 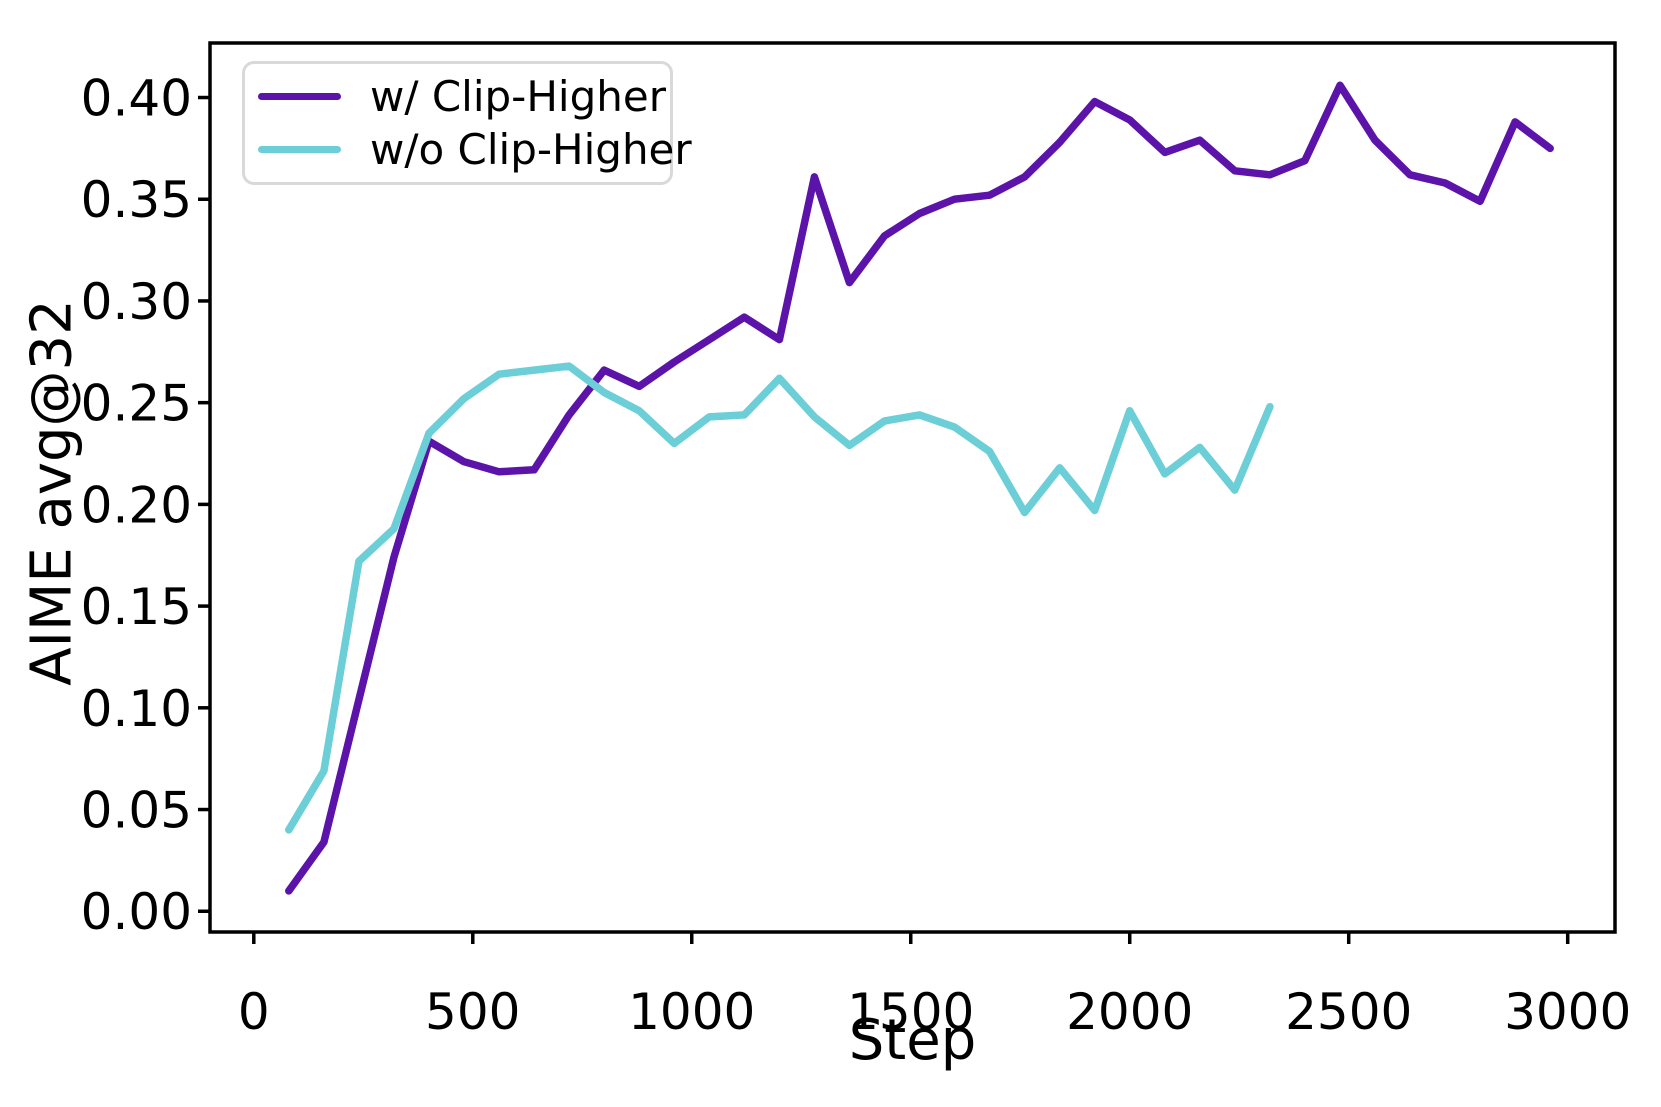 What do you see at coordinates (1567, 1012) in the screenshot?
I see `x-tick-label: 3000` at bounding box center [1567, 1012].